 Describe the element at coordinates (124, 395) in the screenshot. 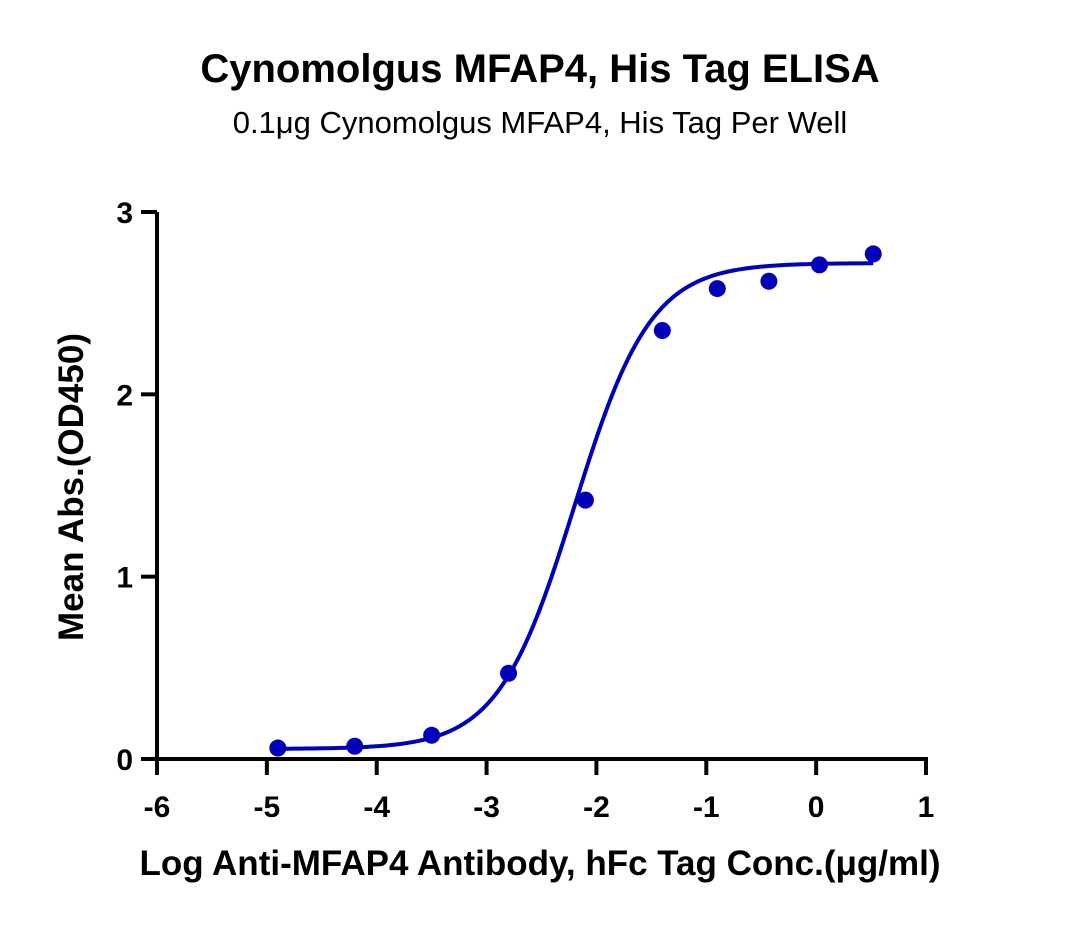

I see `y-tick-label: 2` at that location.